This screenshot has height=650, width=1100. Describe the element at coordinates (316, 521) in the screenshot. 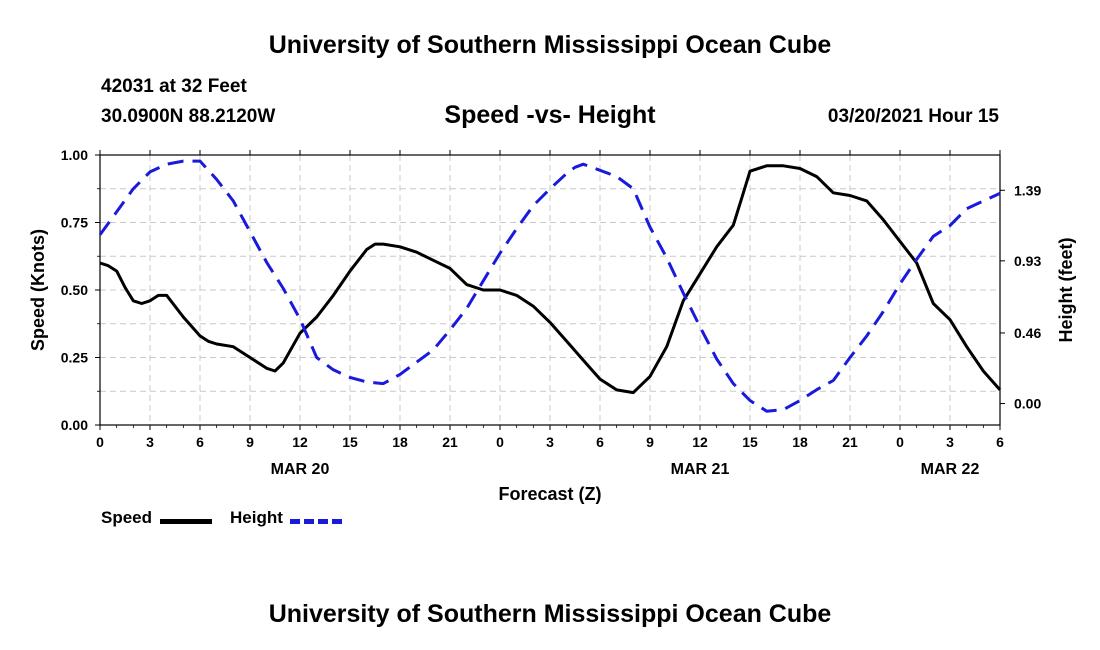

I see `legend-height-swatch` at that location.